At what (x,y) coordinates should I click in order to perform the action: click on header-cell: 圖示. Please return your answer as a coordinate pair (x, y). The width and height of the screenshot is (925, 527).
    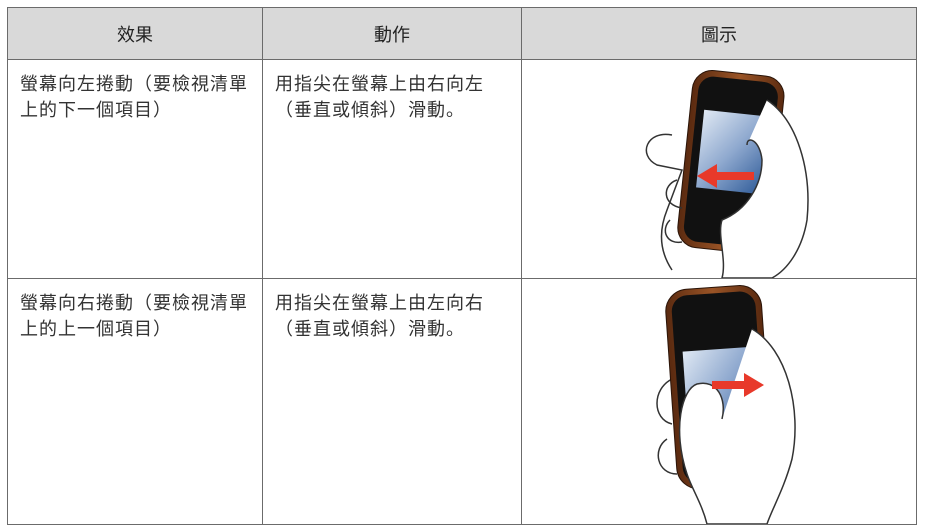
    Looking at the image, I should click on (719, 33).